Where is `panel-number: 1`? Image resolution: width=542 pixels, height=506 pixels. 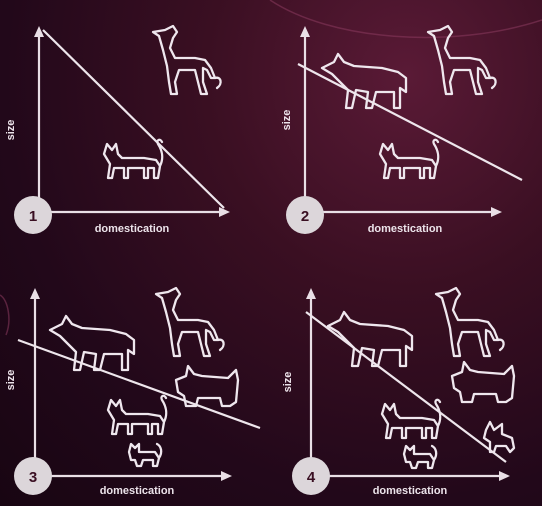 panel-number: 1 is located at coordinates (33, 216).